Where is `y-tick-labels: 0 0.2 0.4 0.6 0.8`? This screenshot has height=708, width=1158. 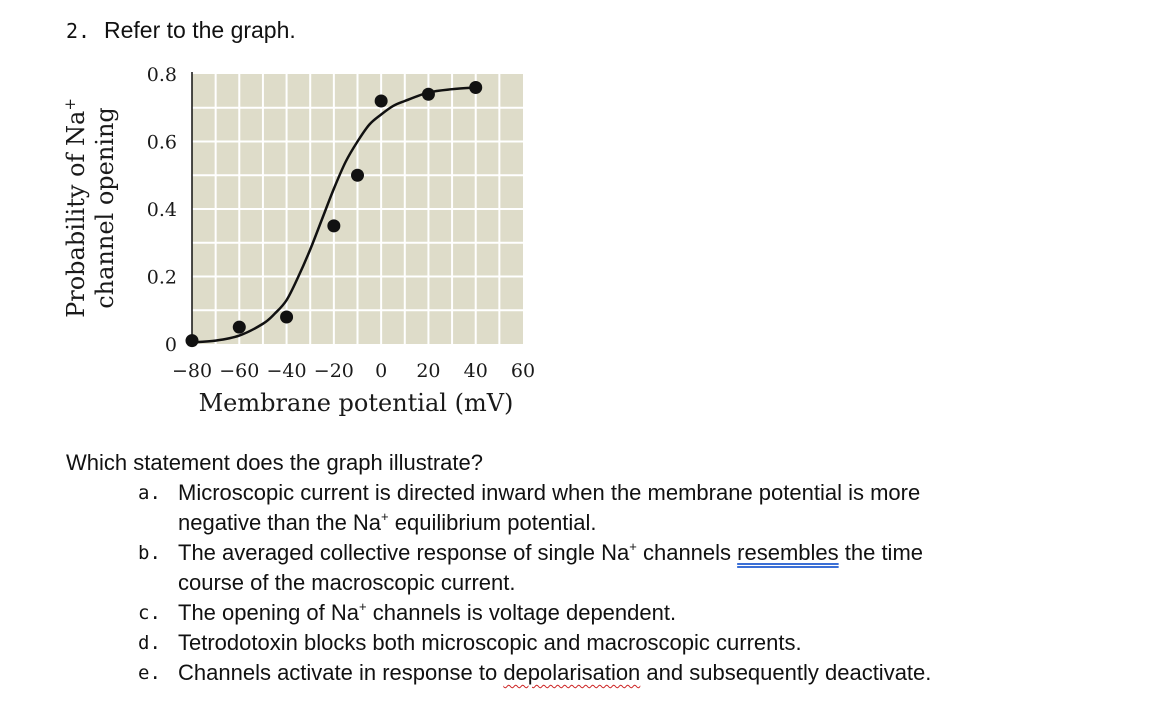 y-tick-labels: 0 0.2 0.4 0.6 0.8 is located at coordinates (162, 210).